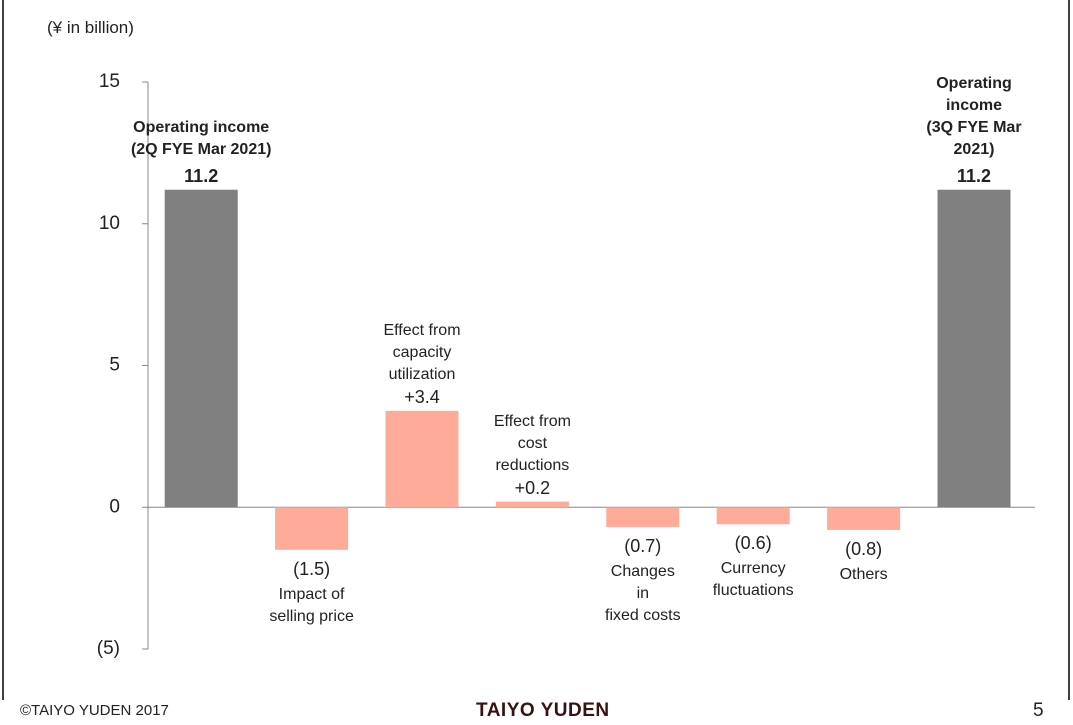 Image resolution: width=1073 pixels, height=725 pixels. I want to click on category-label: Others, so click(863, 574).